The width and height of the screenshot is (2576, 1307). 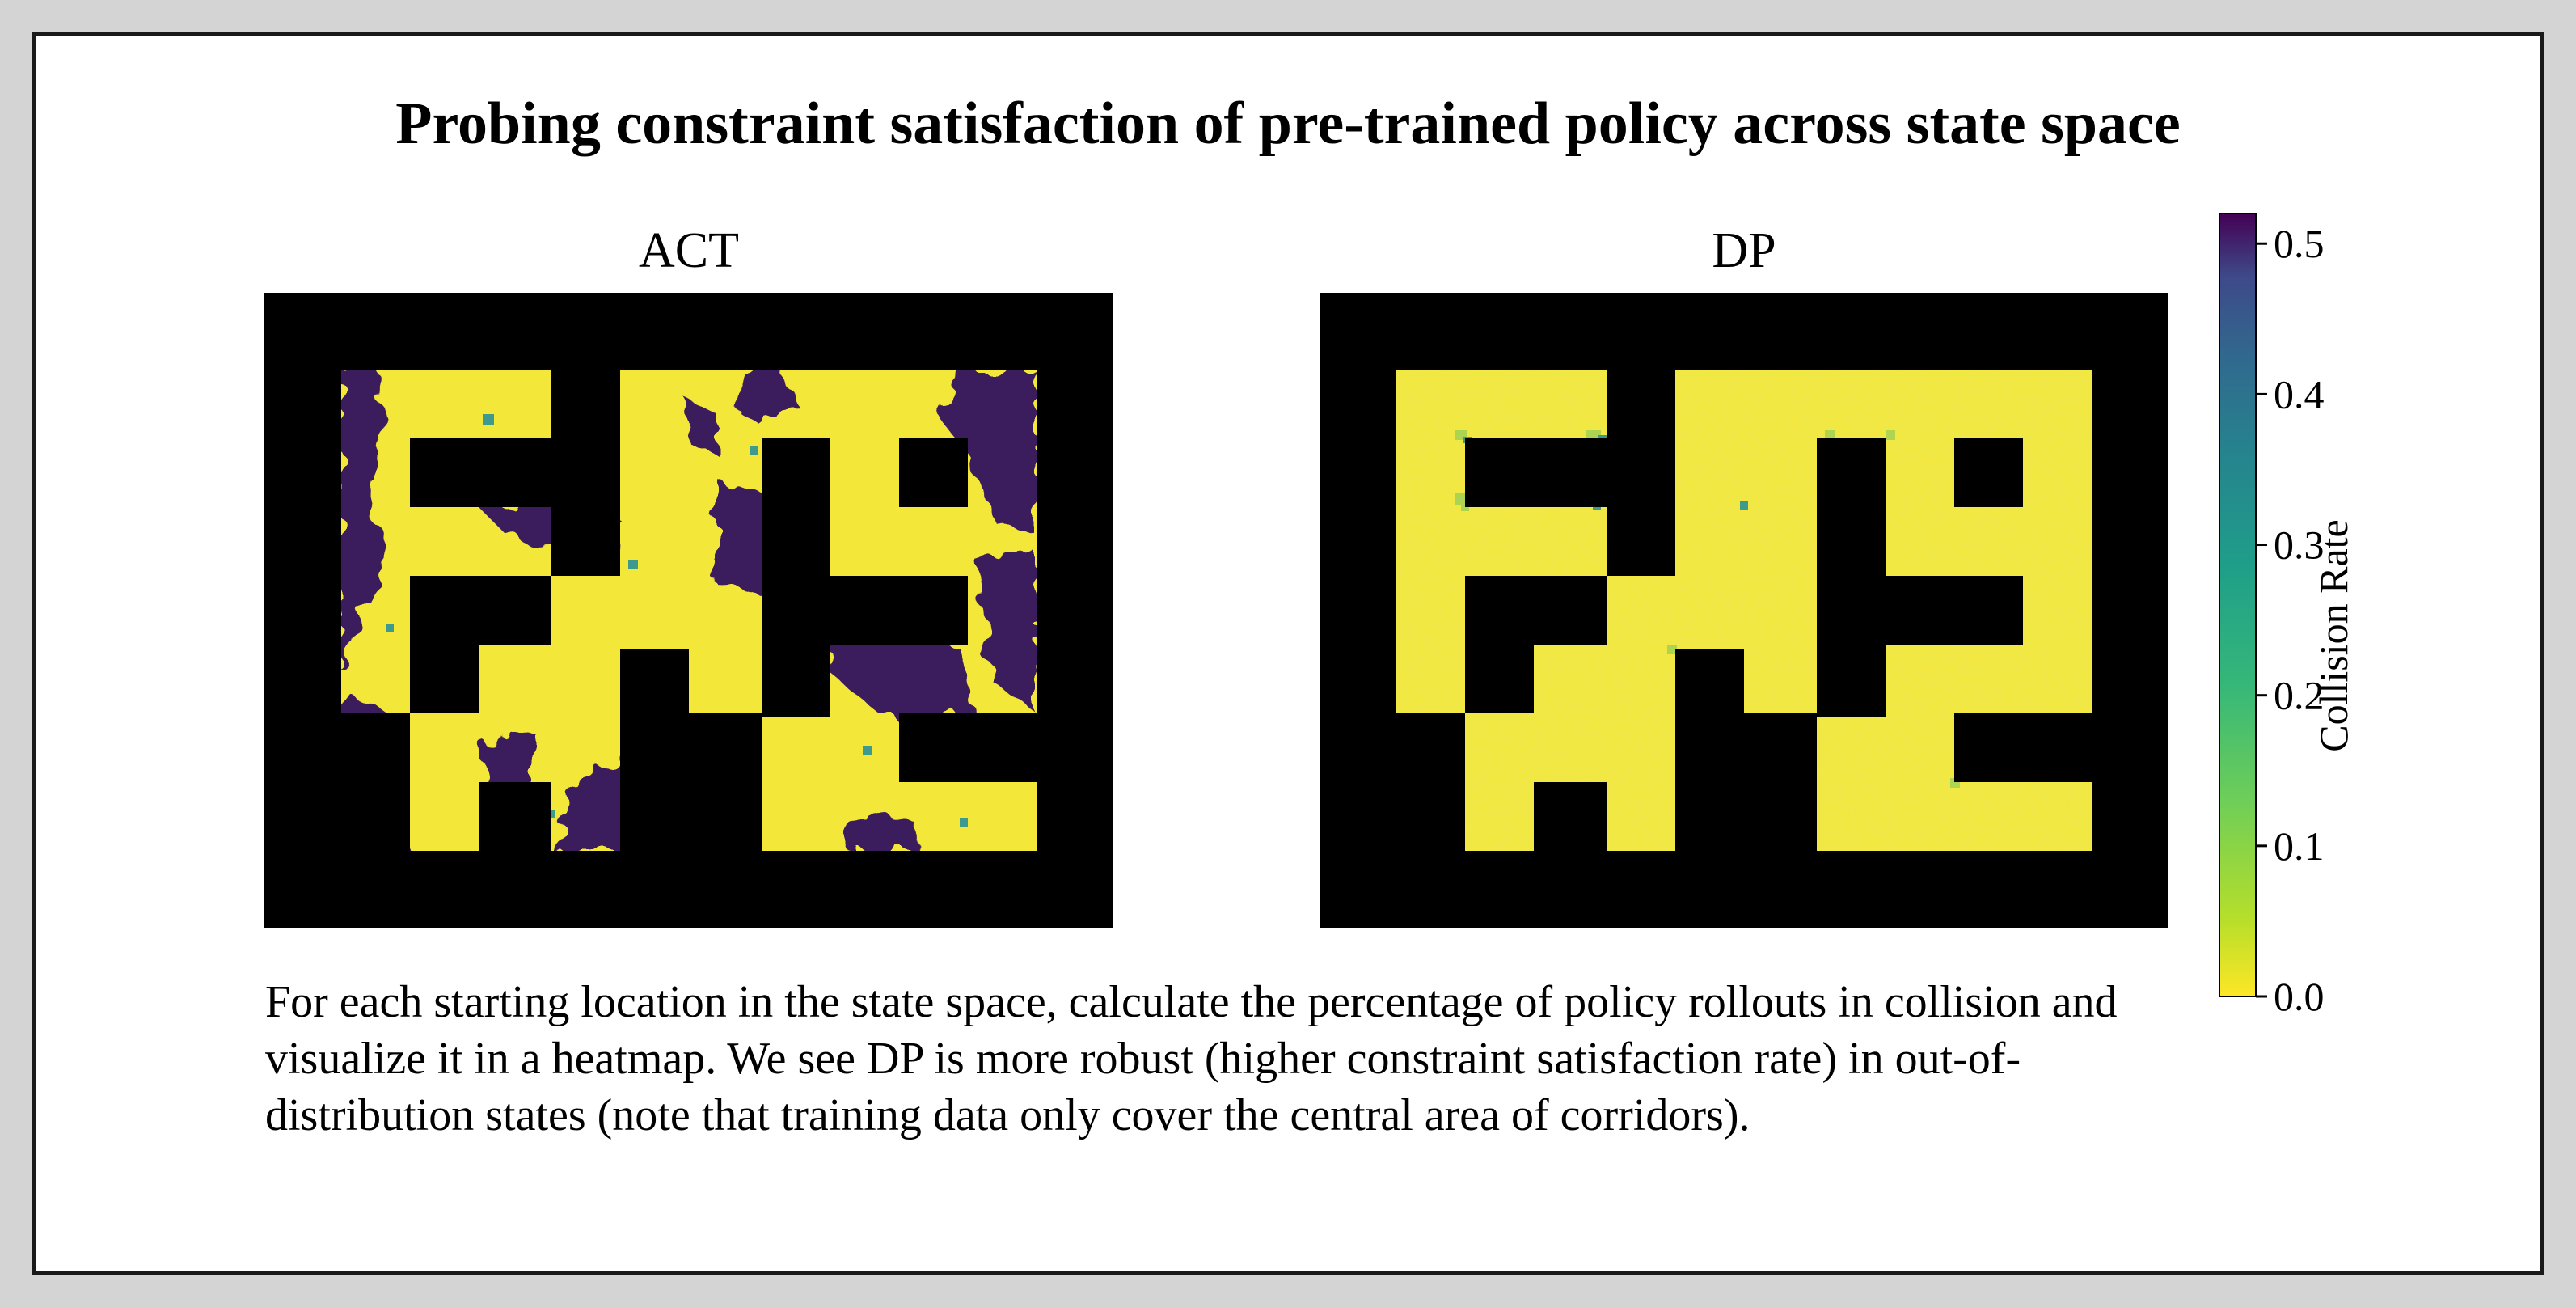 I want to click on dp-walls, so click(x=1744, y=610).